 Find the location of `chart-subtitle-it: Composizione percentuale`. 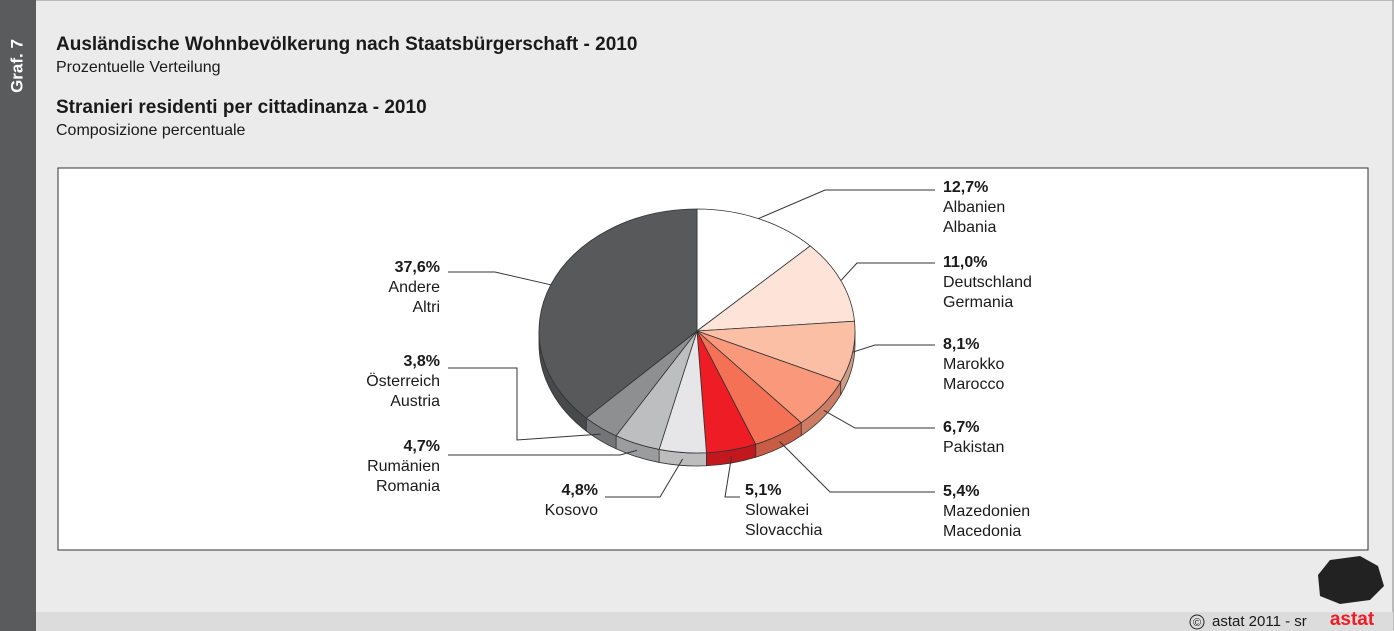

chart-subtitle-it: Composizione percentuale is located at coordinates (151, 130).